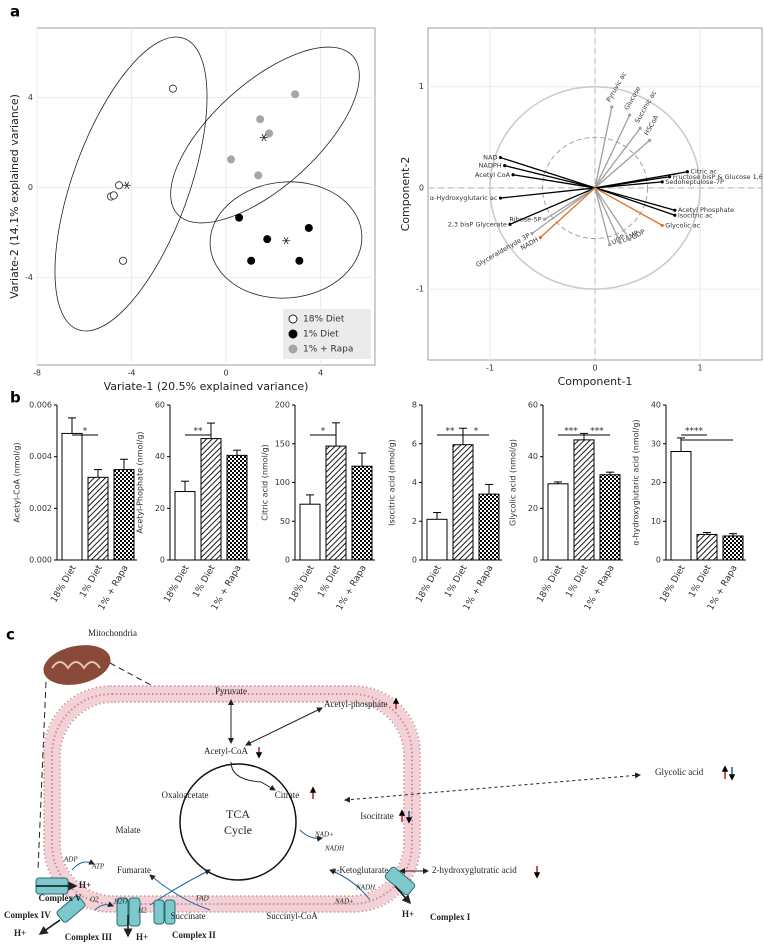 The image size is (764, 944). Describe the element at coordinates (40, 456) in the screenshot. I see `y-tick-label: 0.004` at that location.